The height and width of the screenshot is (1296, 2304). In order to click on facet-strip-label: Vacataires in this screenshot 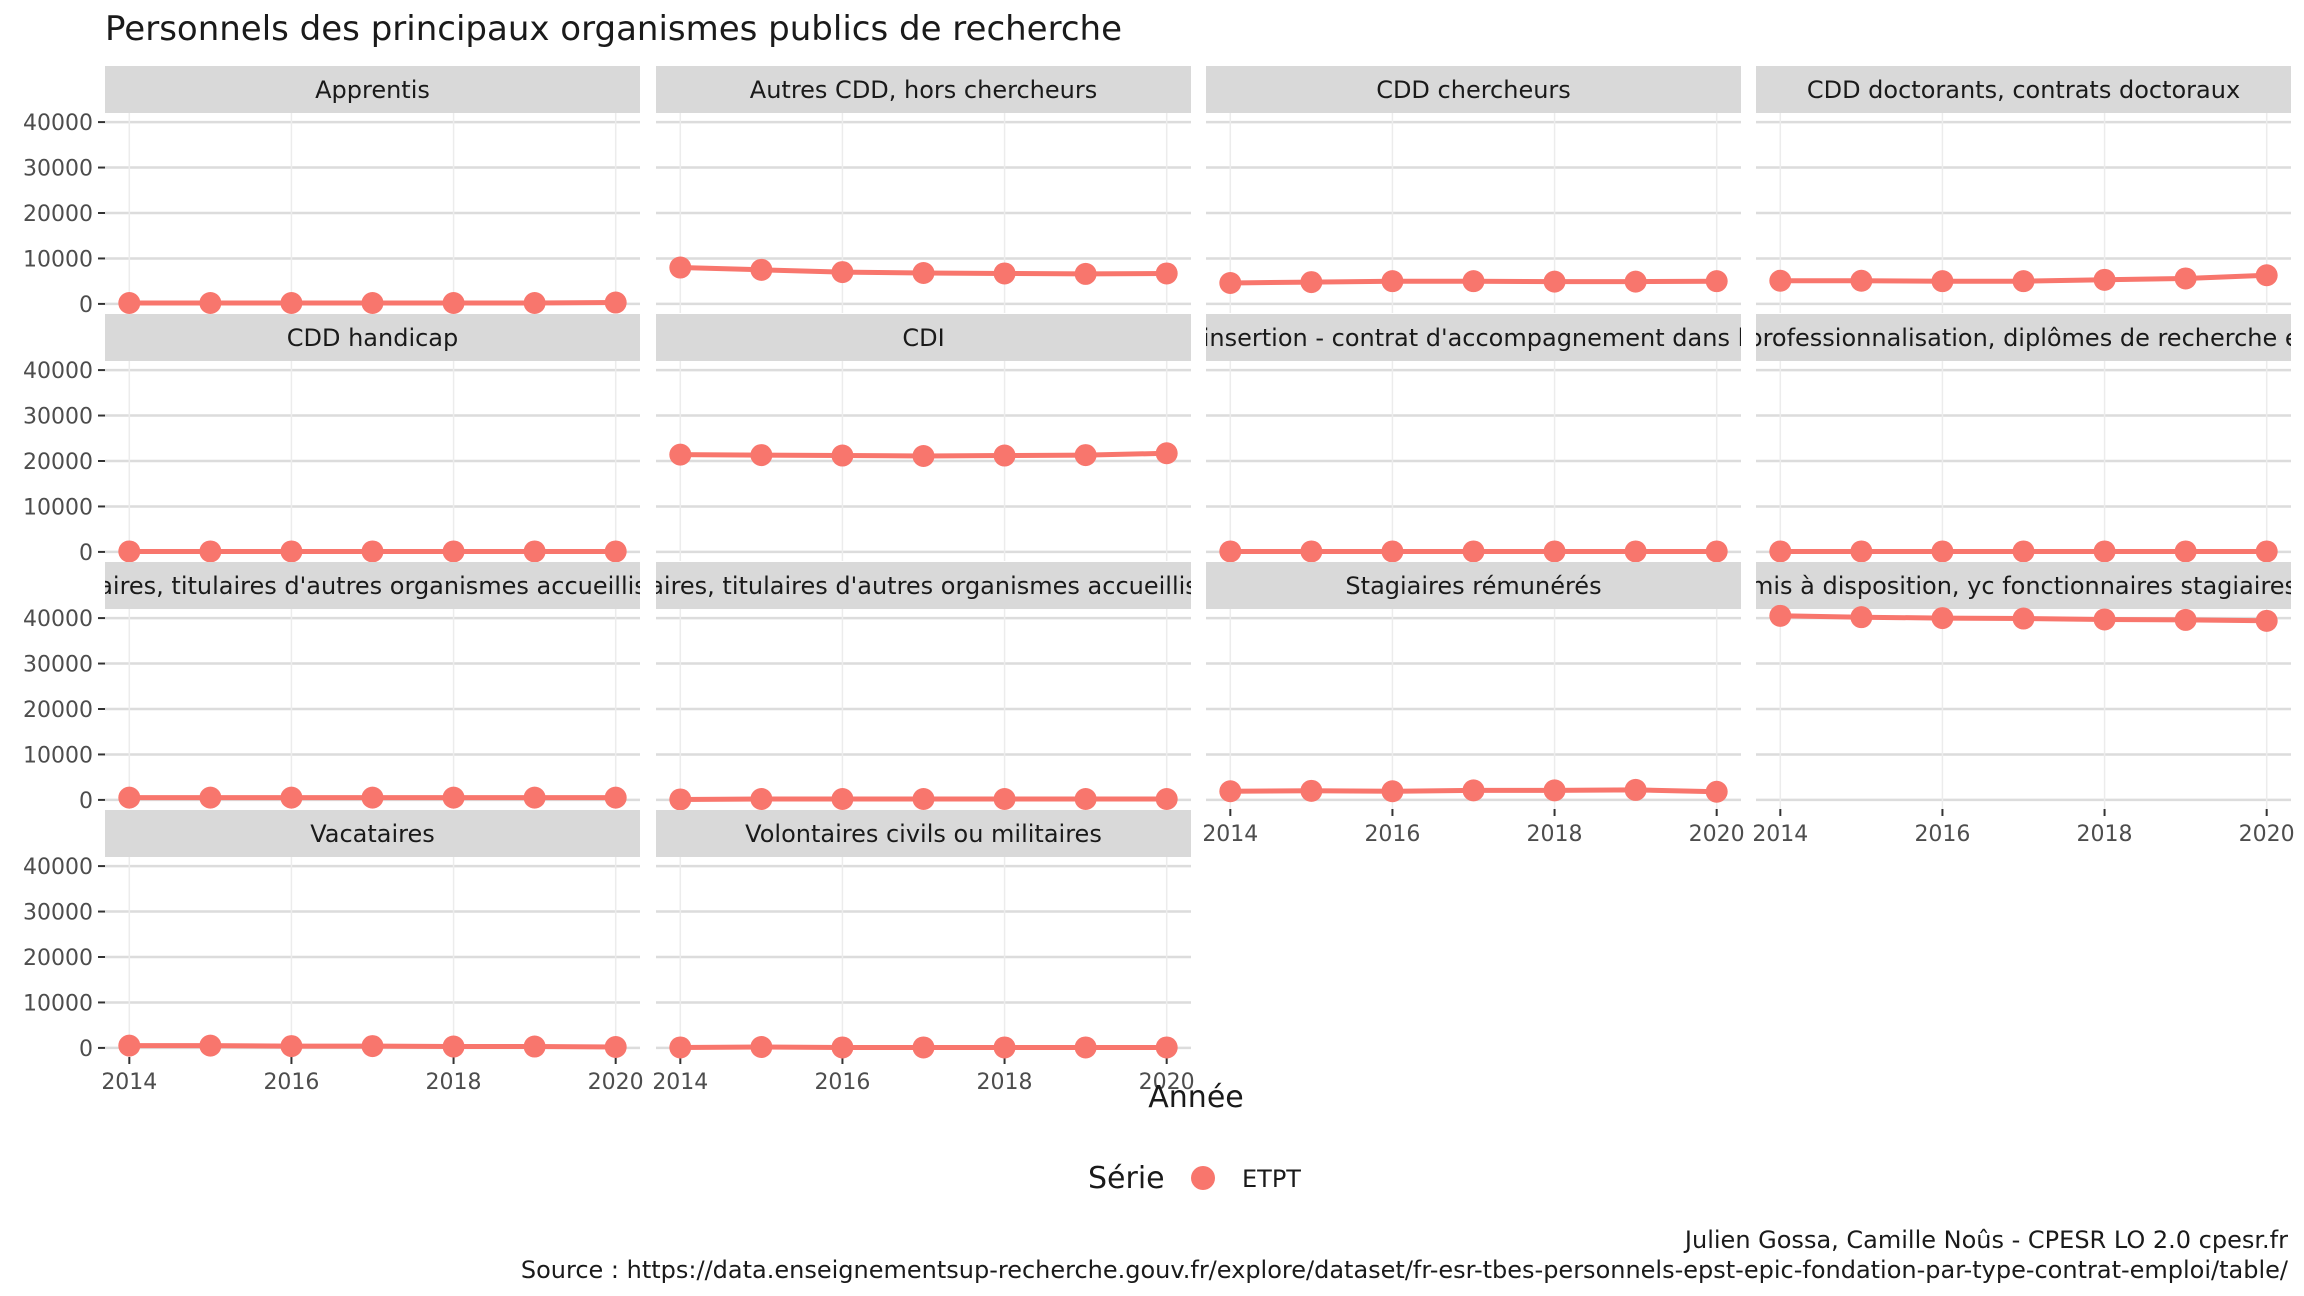, I will do `click(372, 834)`.